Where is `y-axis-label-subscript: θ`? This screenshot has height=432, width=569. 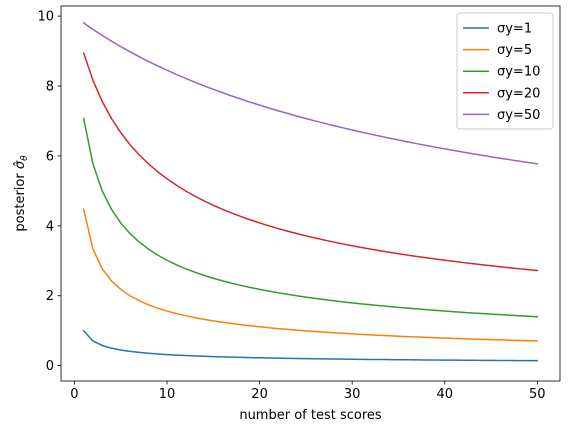
y-axis-label-subscript: θ is located at coordinates (25, 158).